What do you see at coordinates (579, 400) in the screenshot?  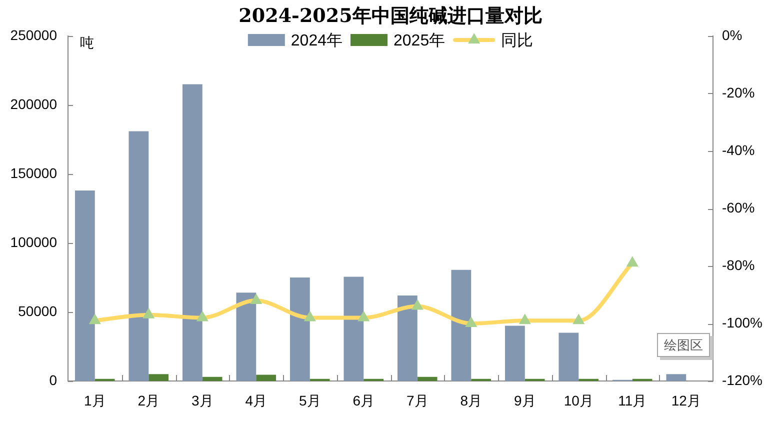 I see `x-tick-label: 10月` at bounding box center [579, 400].